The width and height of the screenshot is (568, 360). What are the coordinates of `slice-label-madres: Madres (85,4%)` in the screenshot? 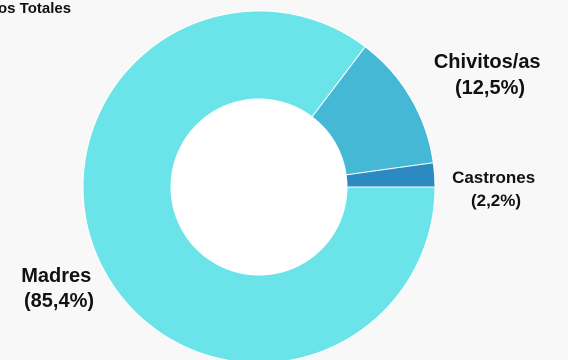 It's located at (59, 288).